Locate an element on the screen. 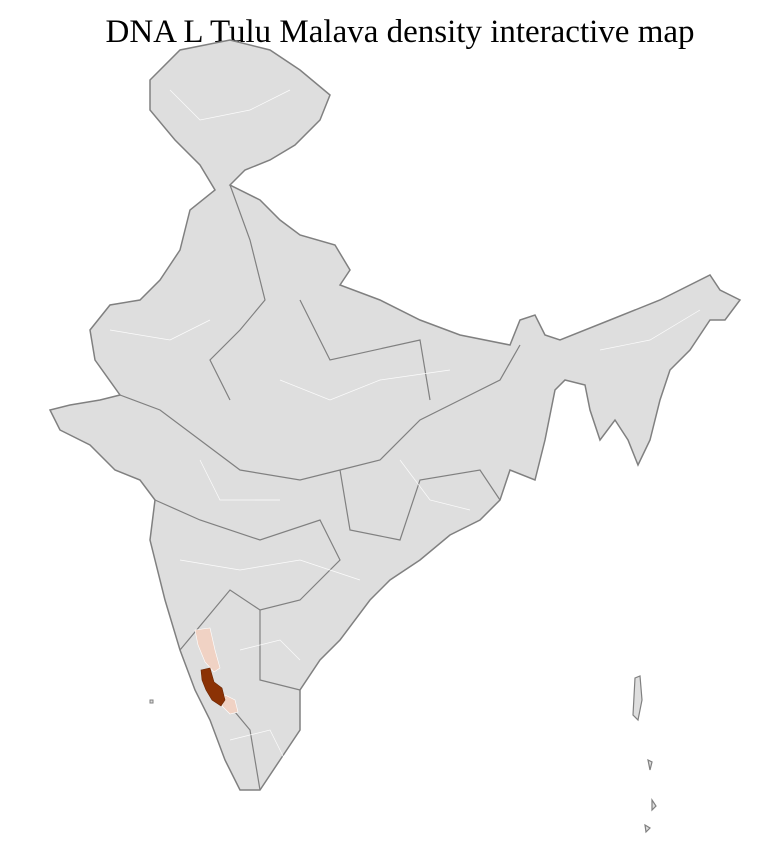  district-low-density is located at coordinates (207, 650).